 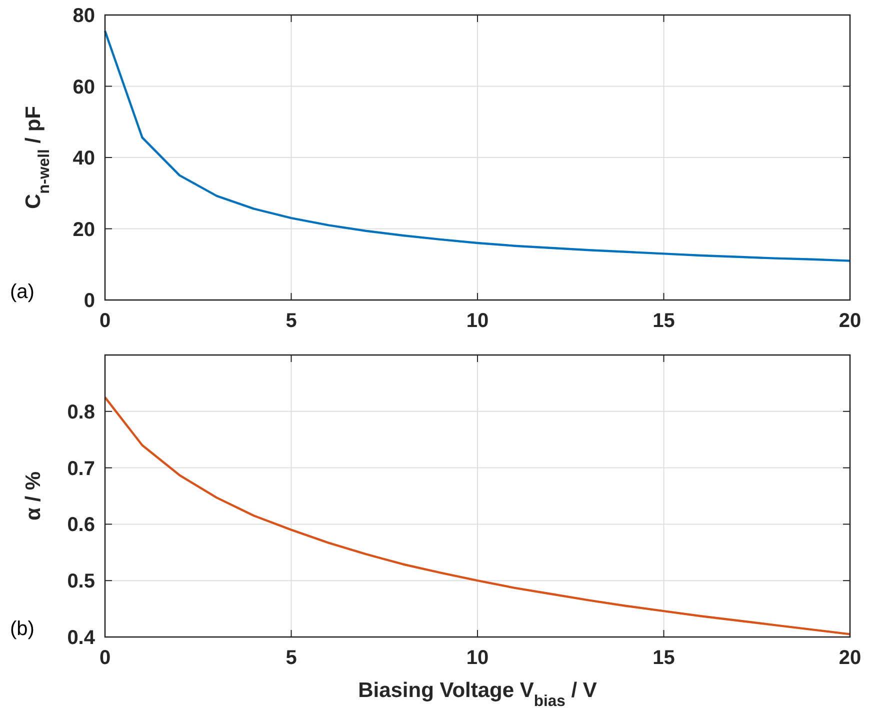 I want to click on y-tick-label: 0.8, so click(x=81, y=412).